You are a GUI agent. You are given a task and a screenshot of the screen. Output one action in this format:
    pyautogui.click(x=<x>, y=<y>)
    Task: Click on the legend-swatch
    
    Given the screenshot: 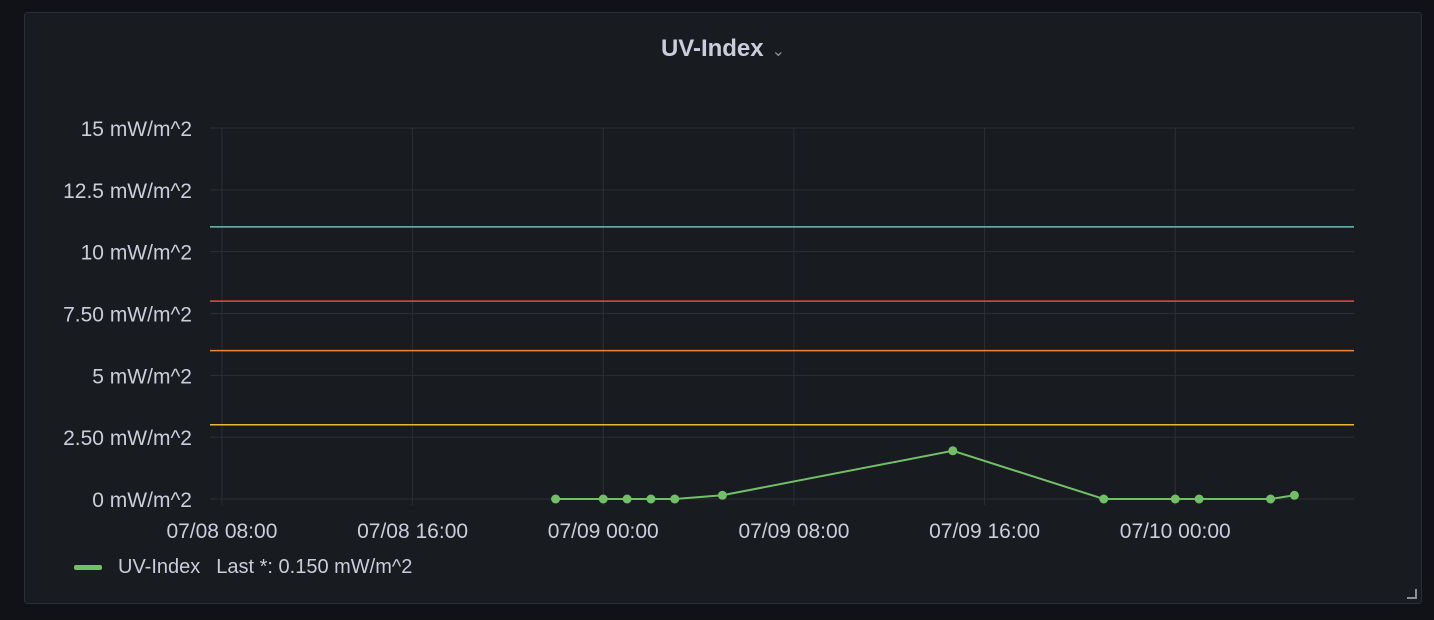 What is the action you would take?
    pyautogui.click(x=88, y=567)
    